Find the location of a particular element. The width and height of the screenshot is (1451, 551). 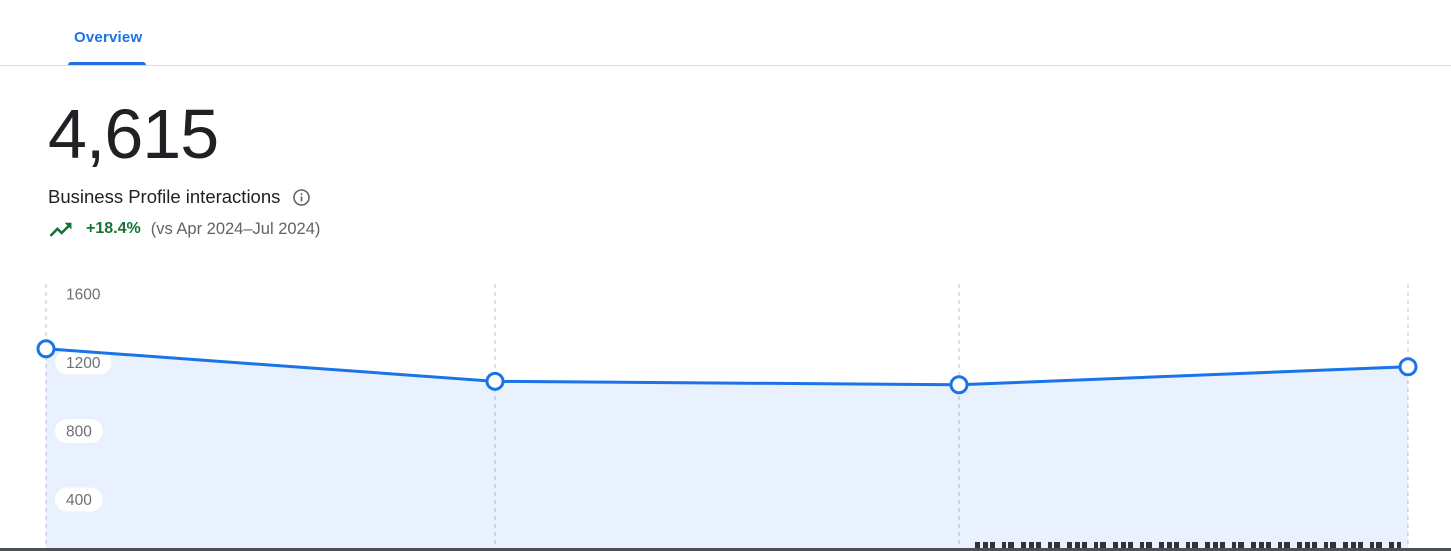

clipped-x-axis-labels is located at coordinates (1188, 545).